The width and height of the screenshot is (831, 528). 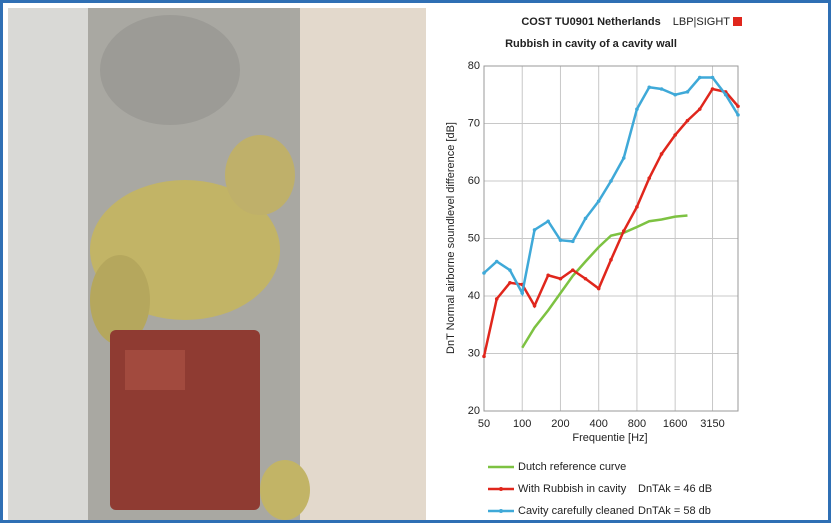 I want to click on x-tick-label: 50, so click(x=484, y=424).